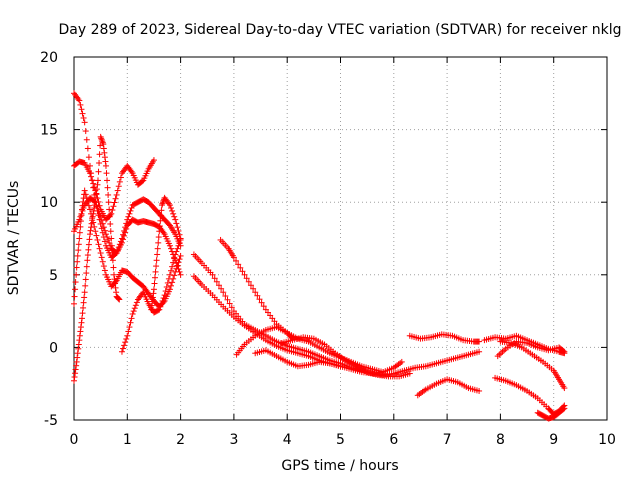 This screenshot has width=640, height=480. Describe the element at coordinates (340, 440) in the screenshot. I see `x-tick-label: 5` at that location.